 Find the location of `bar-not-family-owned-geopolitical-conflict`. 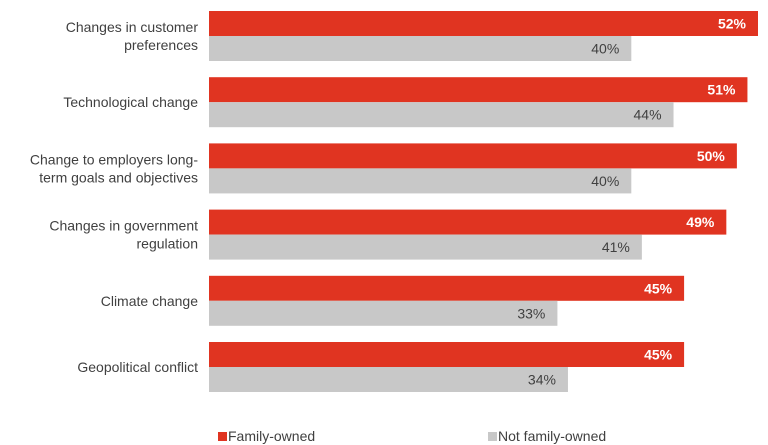

bar-not-family-owned-geopolitical-conflict is located at coordinates (388, 379).